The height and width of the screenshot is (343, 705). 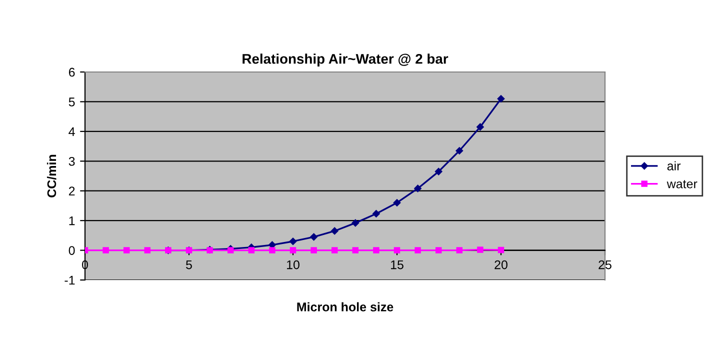 What do you see at coordinates (293, 265) in the screenshot?
I see `x-tick-label: 10` at bounding box center [293, 265].